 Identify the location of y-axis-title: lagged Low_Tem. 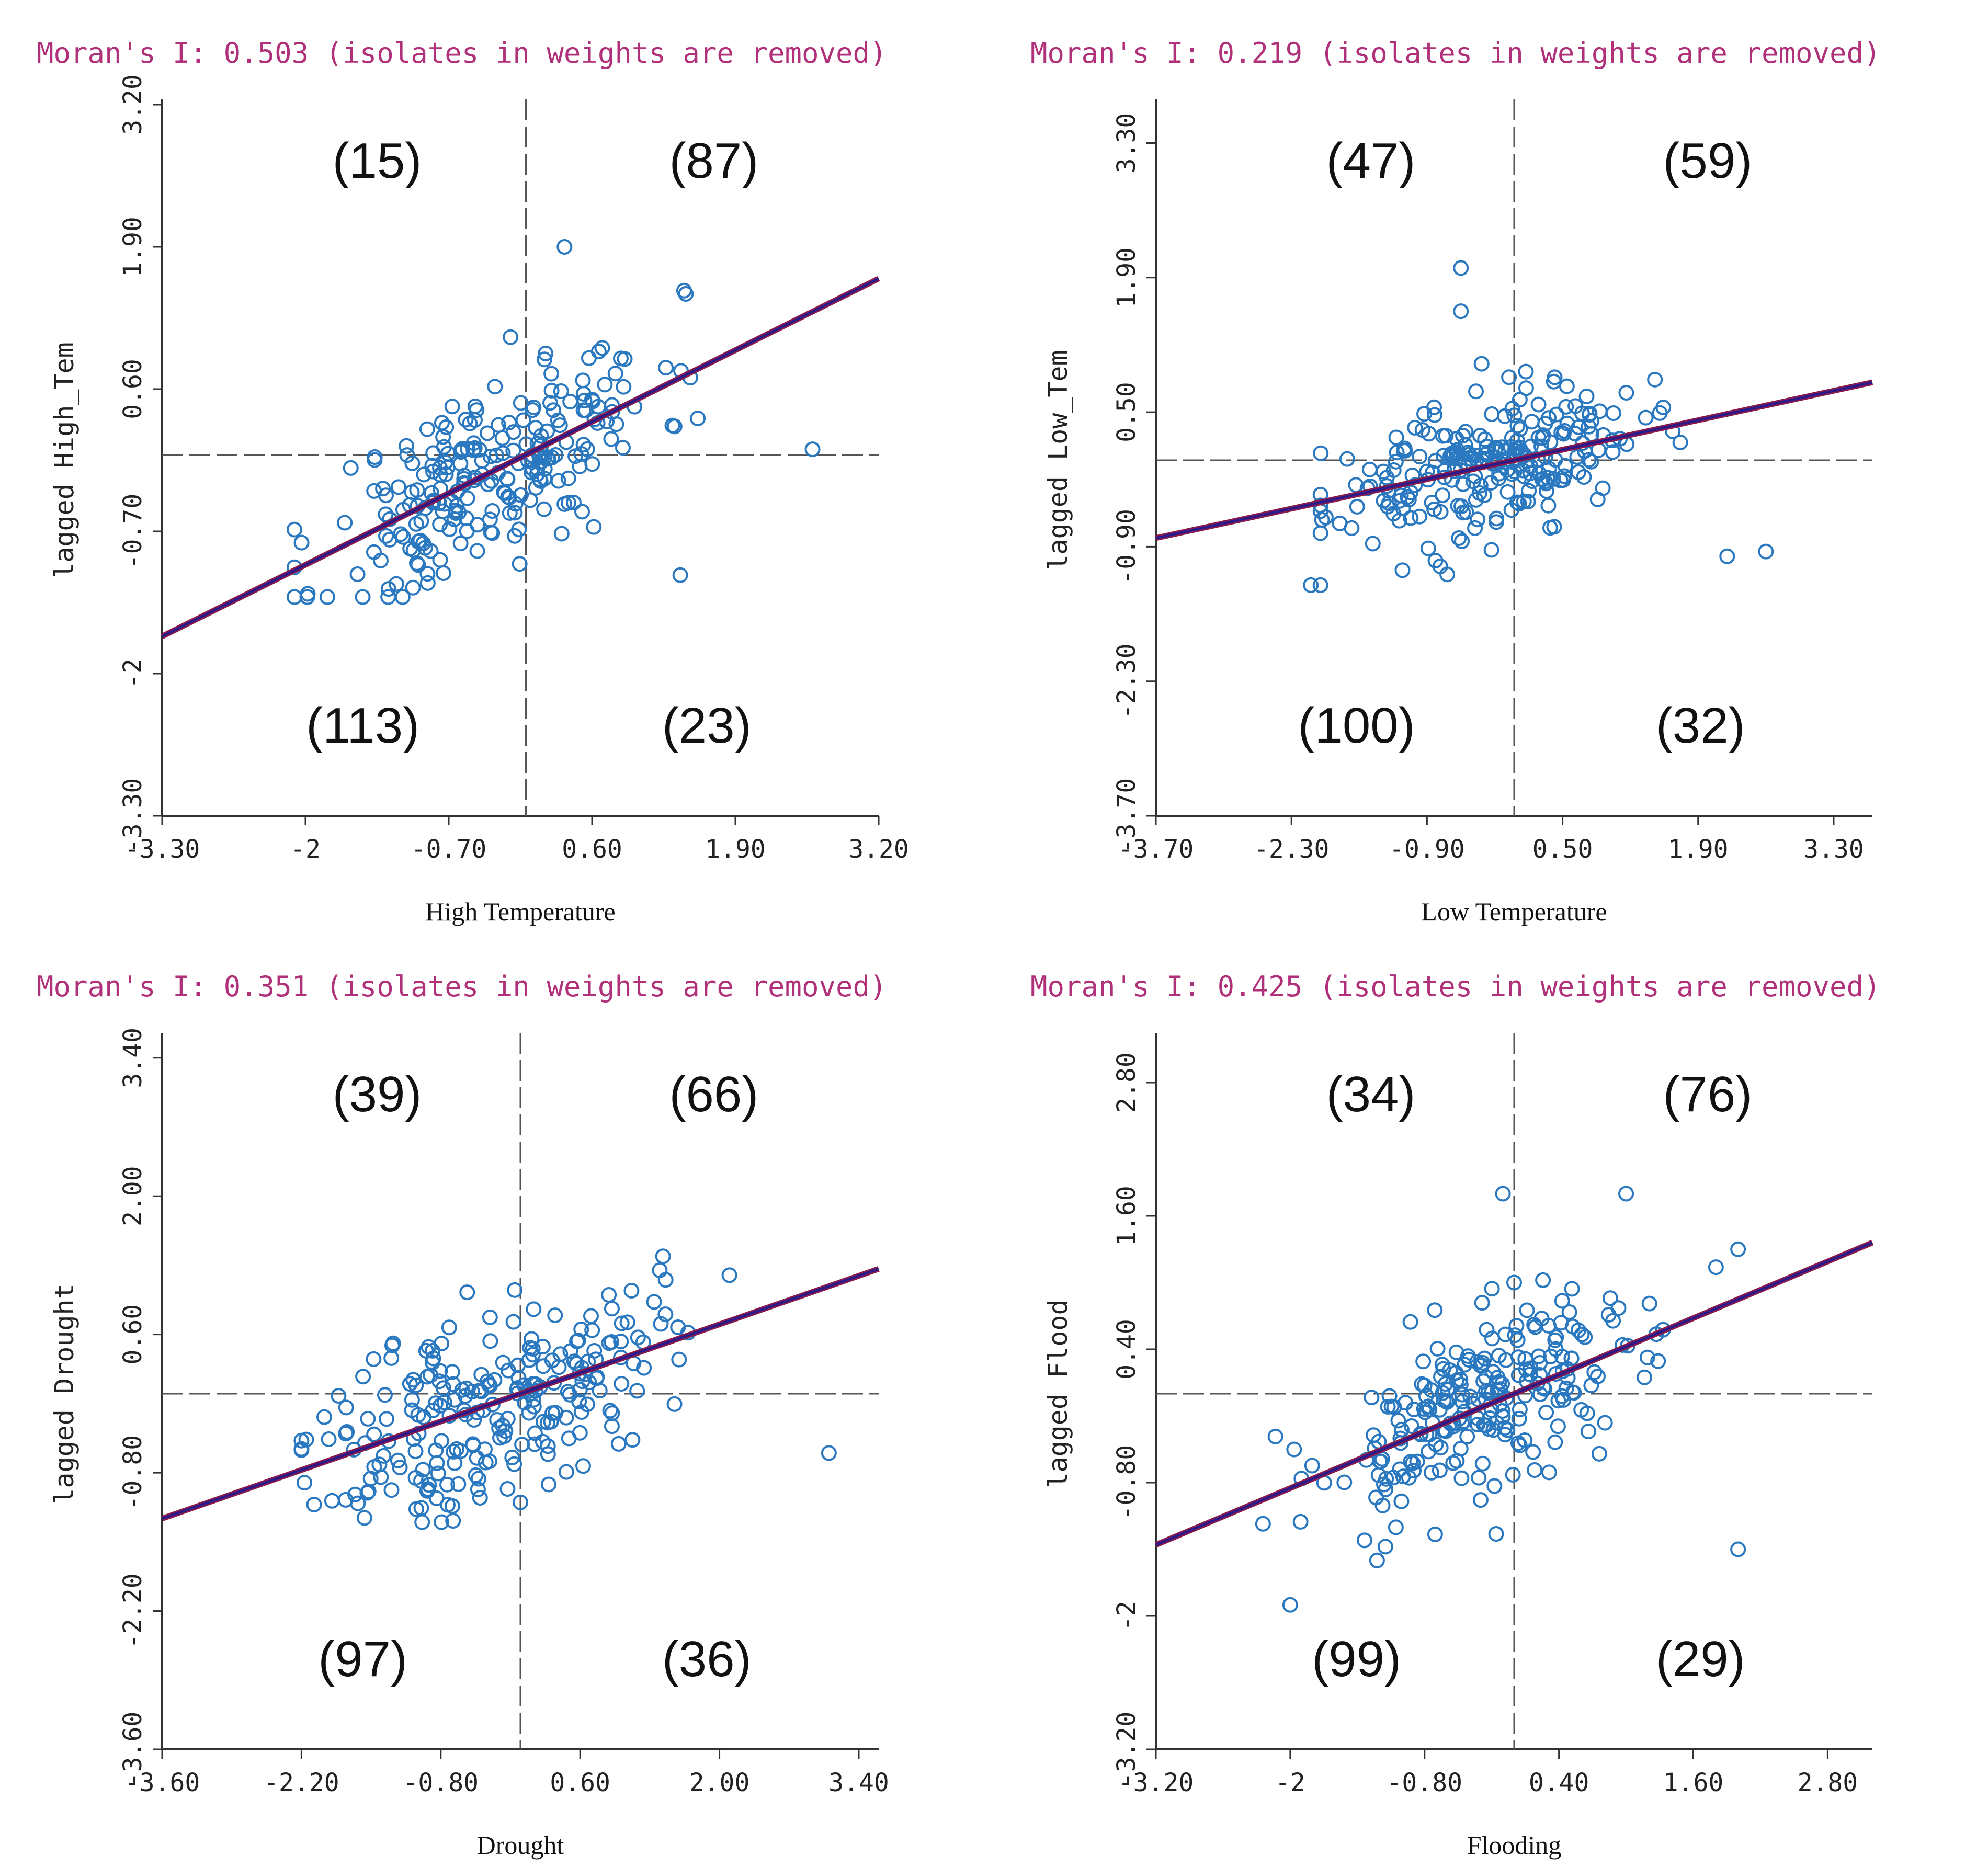
(1058, 460).